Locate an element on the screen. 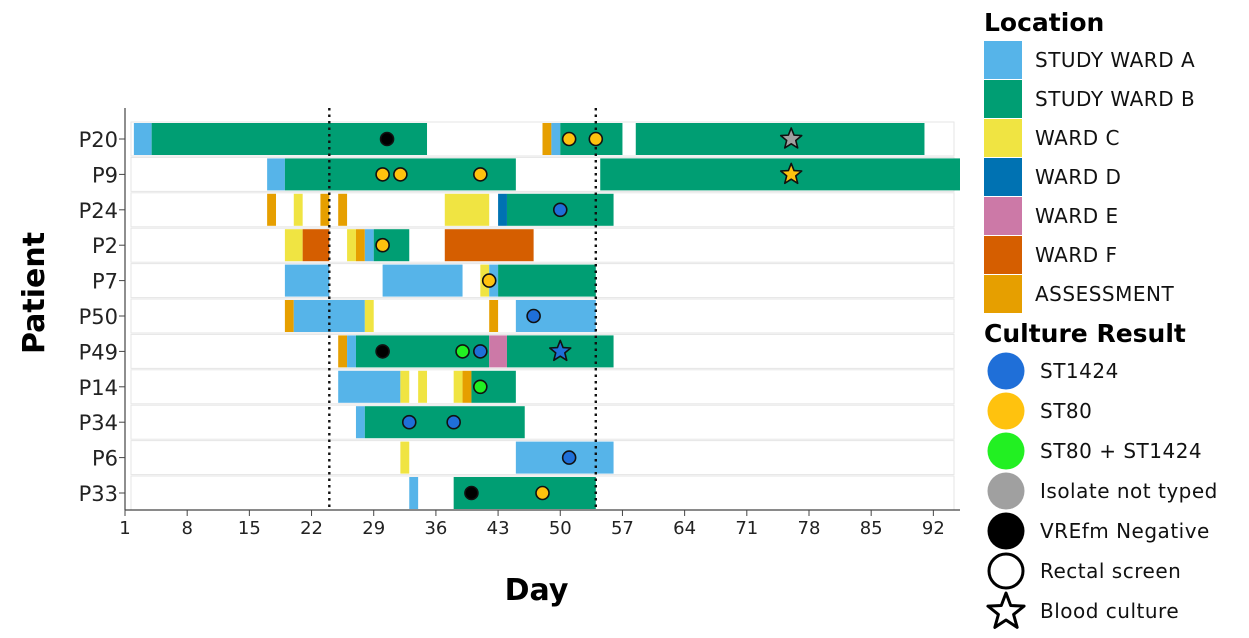 Image resolution: width=1249 pixels, height=638 pixels. culture-legend-item: ST1424 is located at coordinates (1115, 371).